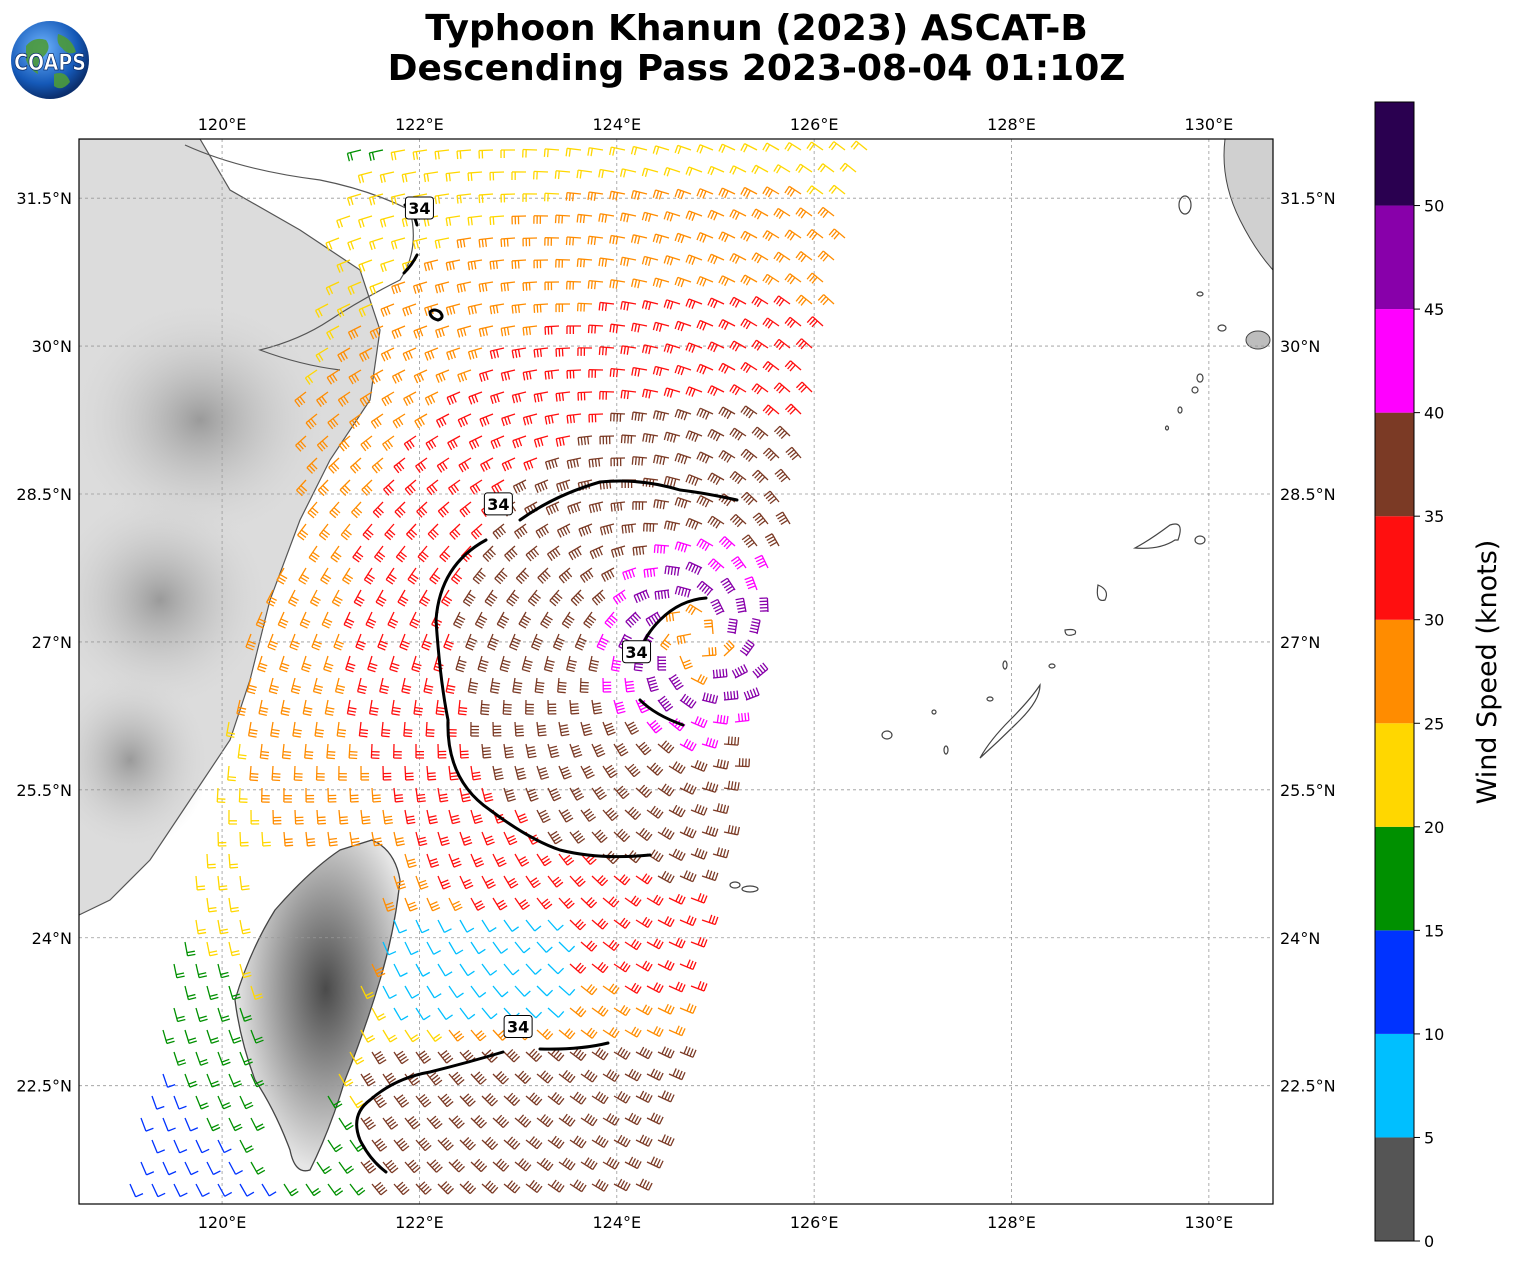 The width and height of the screenshot is (1513, 1264). I want to click on lat-tick-label-right: 31.5°N, so click(1308, 198).